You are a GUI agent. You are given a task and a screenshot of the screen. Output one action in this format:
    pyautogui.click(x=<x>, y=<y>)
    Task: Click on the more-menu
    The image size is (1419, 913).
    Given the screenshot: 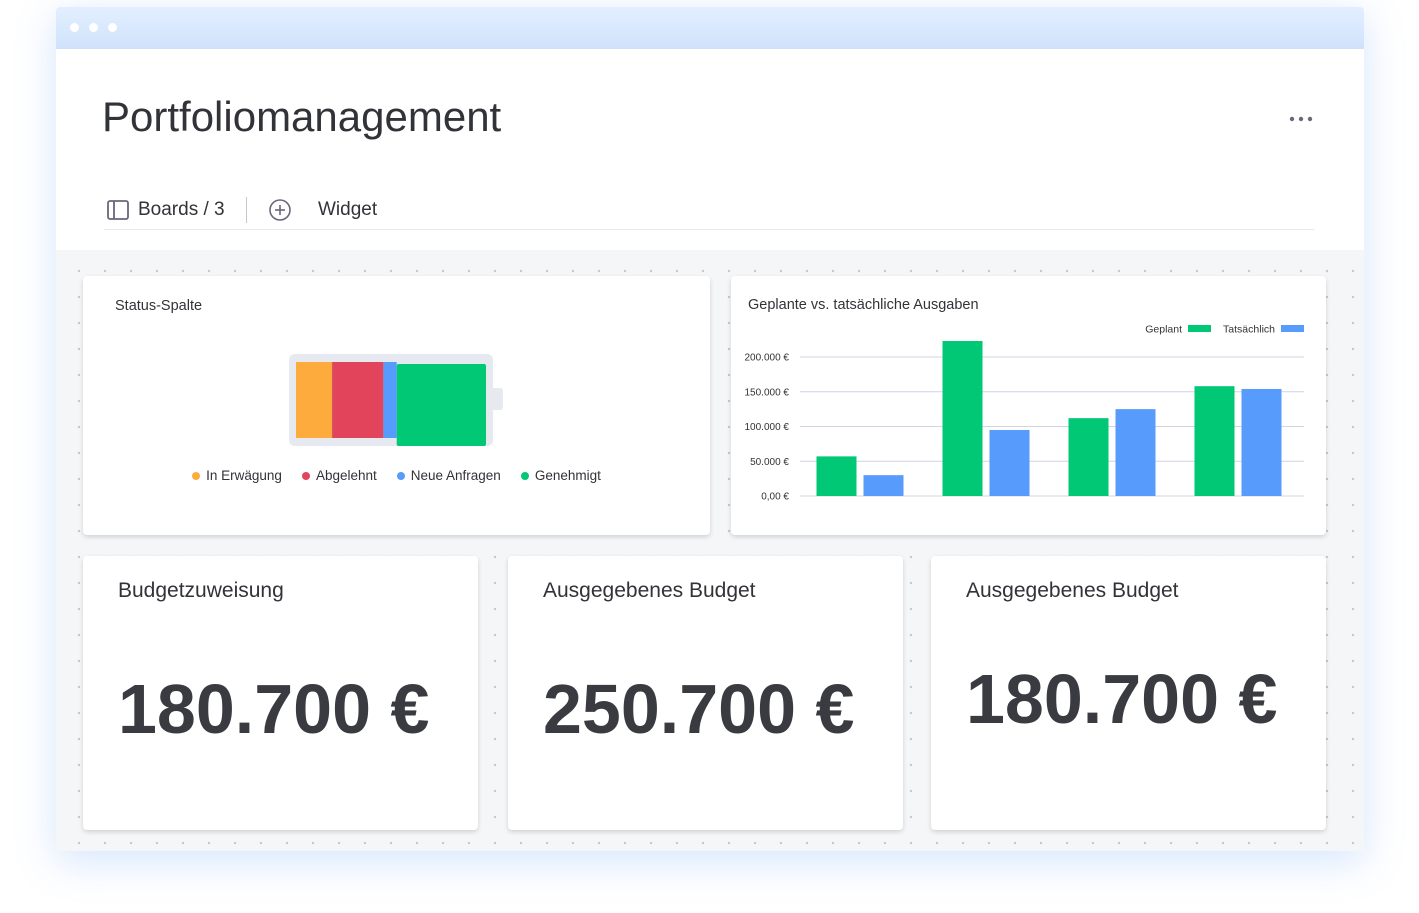 What is the action you would take?
    pyautogui.click(x=1301, y=119)
    